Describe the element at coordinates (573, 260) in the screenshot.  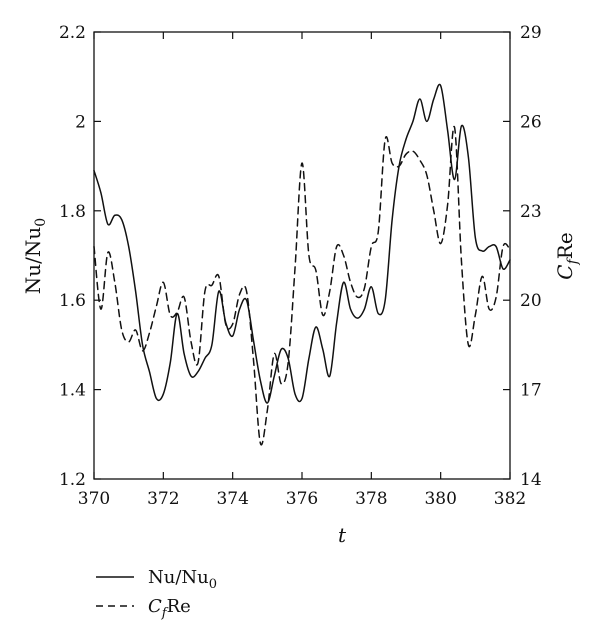
I see `right-y-axis-title-sub: f` at that location.